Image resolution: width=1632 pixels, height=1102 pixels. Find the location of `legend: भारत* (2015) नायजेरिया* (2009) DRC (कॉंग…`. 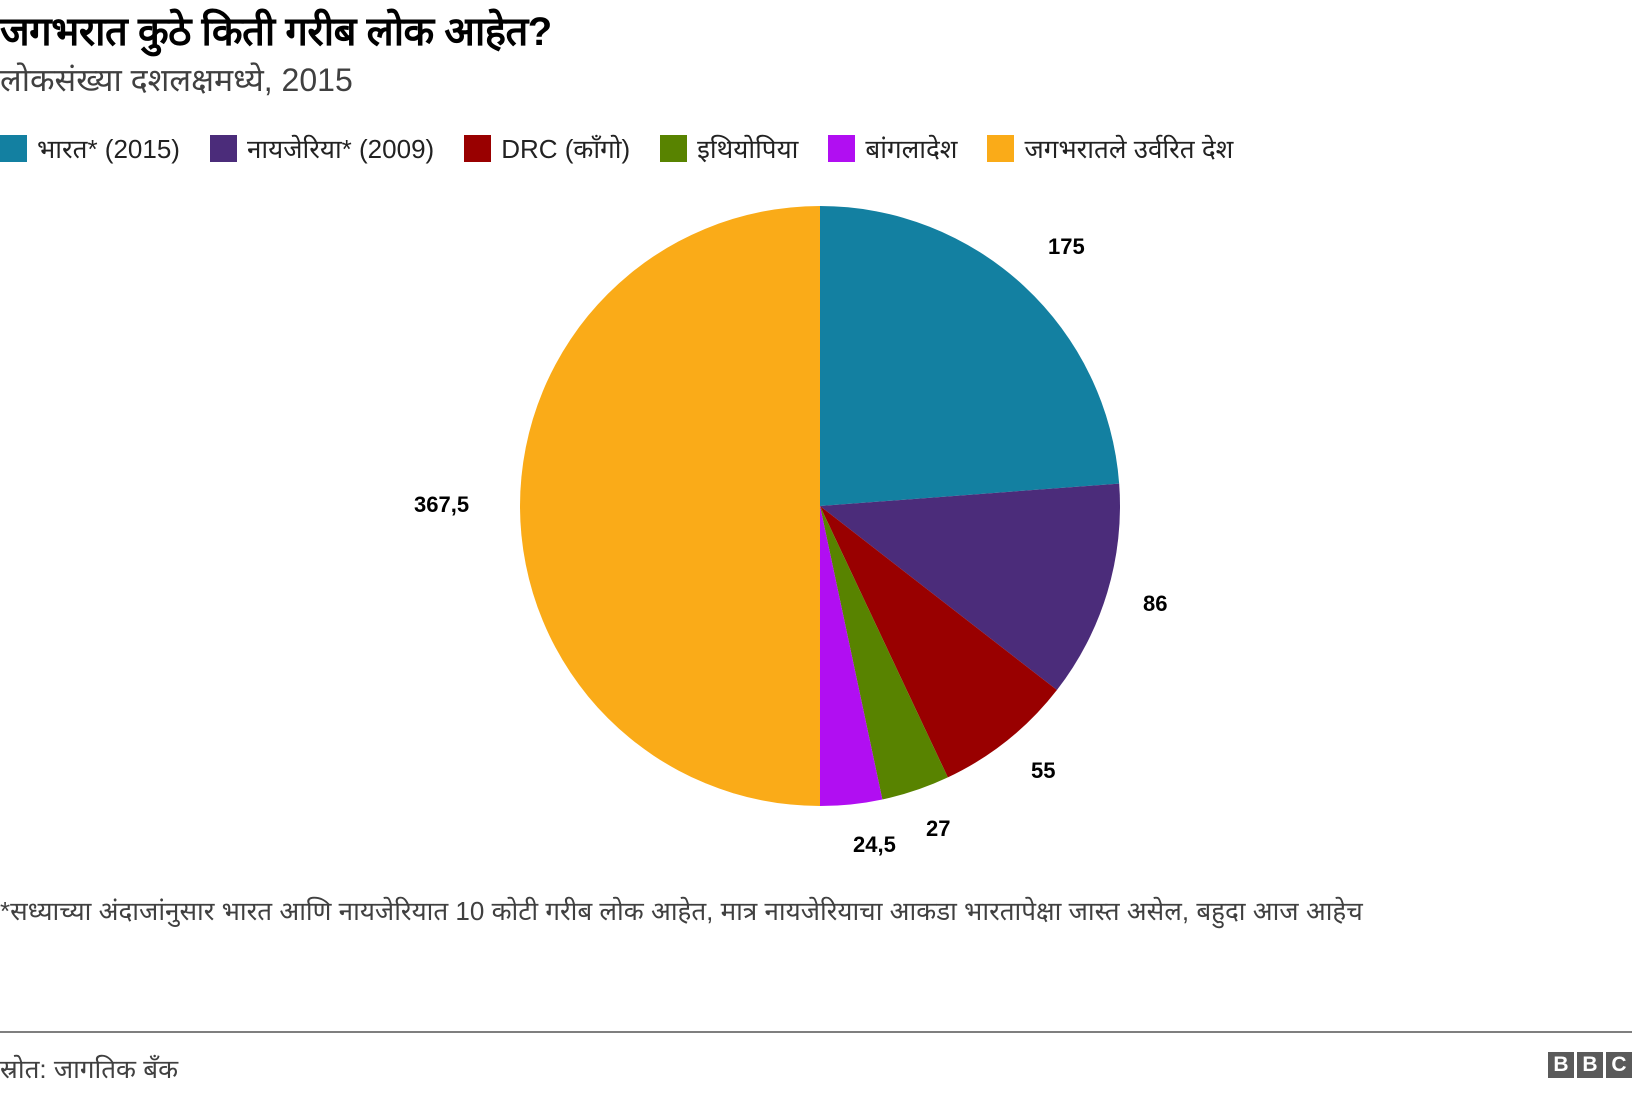

legend: भारत* (2015) नायजेरिया* (2009) DRC (कॉंग… is located at coordinates (616, 148).